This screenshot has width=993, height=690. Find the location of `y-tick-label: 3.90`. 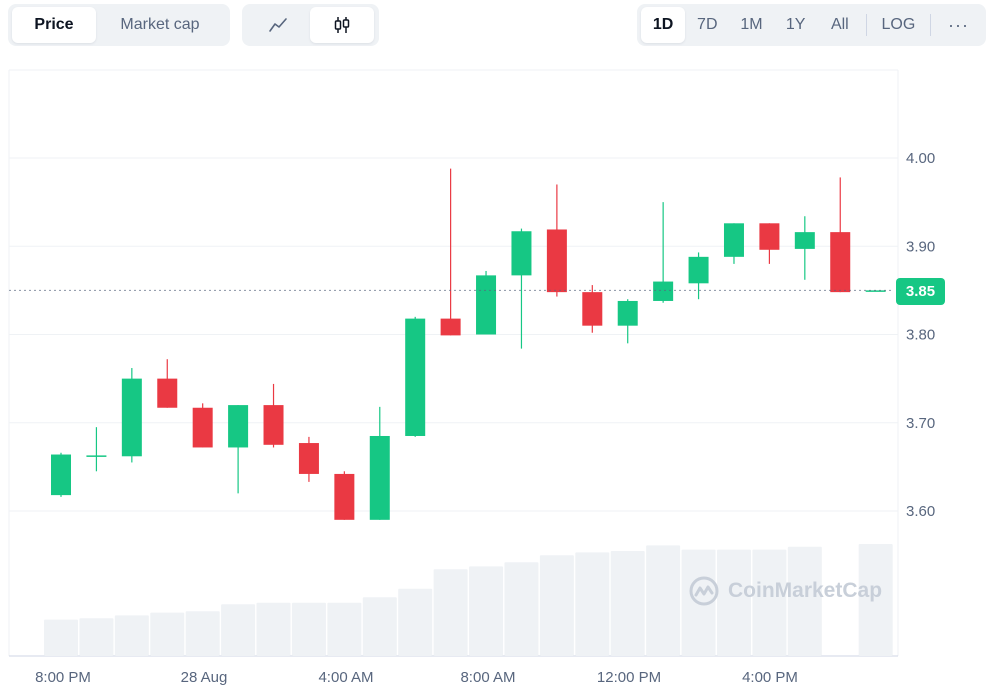

y-tick-label: 3.90 is located at coordinates (920, 246).